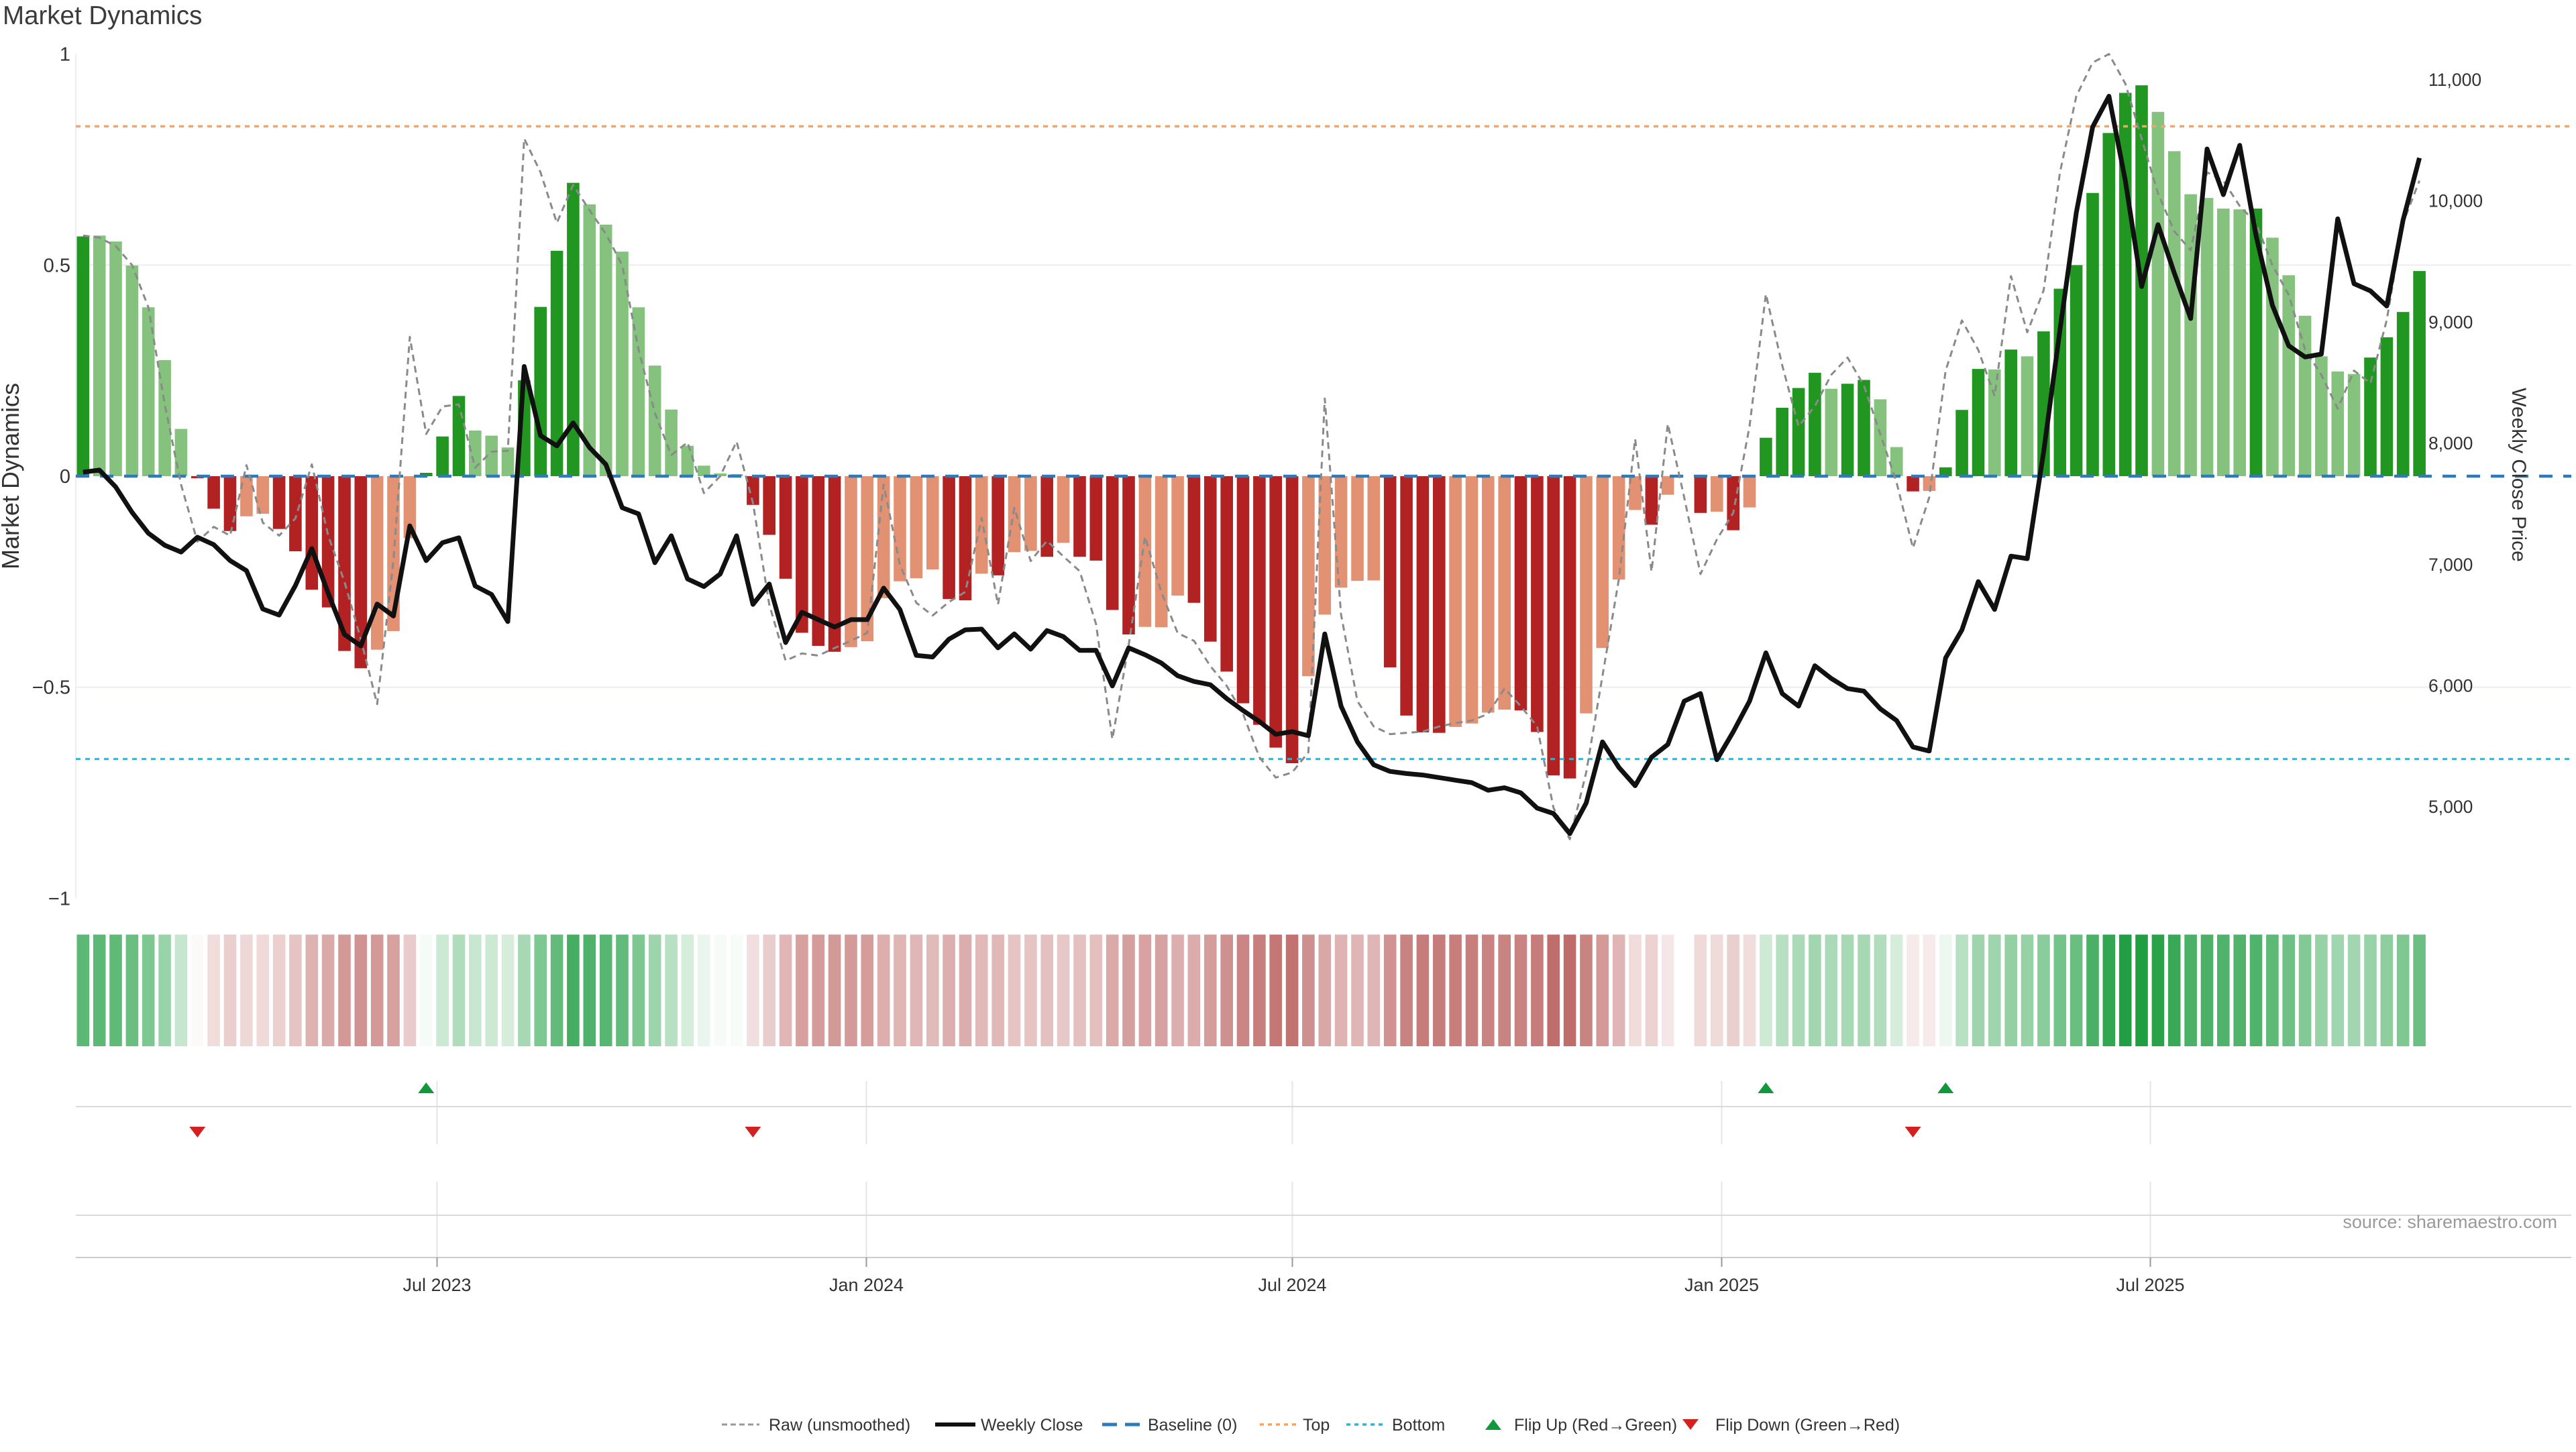 Image resolution: width=2576 pixels, height=1452 pixels. Describe the element at coordinates (2450, 565) in the screenshot. I see `svg-text: 7,000` at that location.